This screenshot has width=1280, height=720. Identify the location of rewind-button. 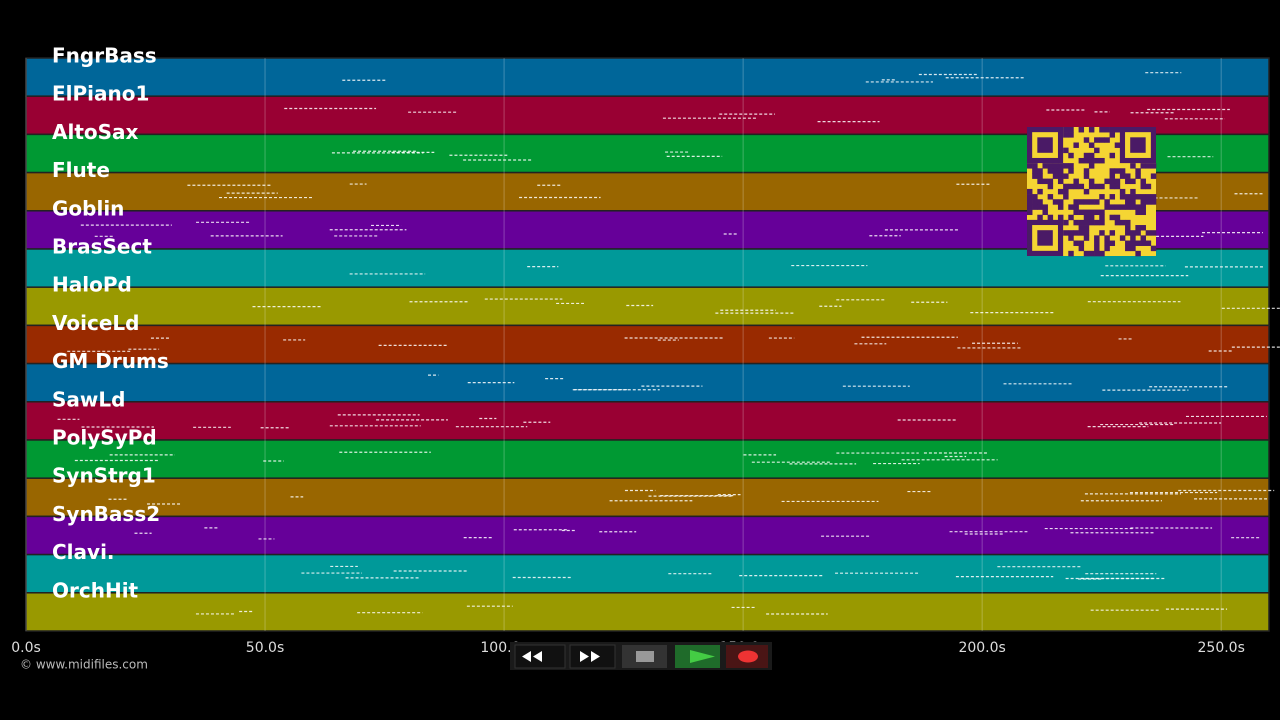
(540, 656).